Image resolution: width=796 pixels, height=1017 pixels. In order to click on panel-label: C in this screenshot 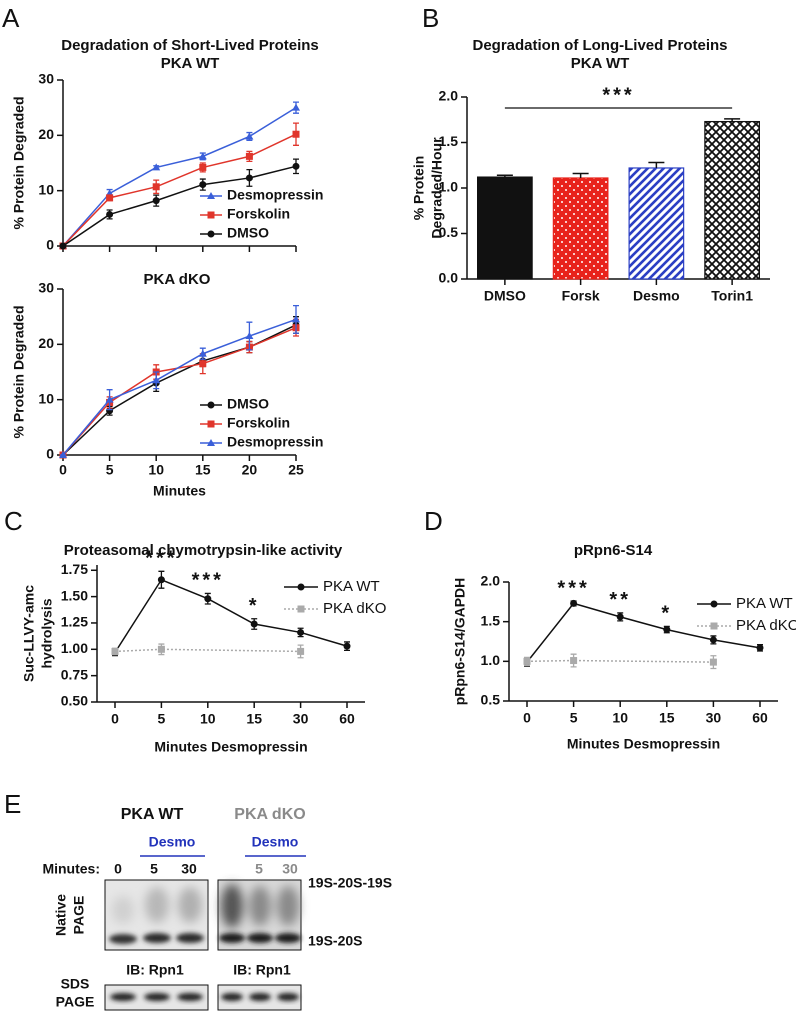, I will do `click(13, 521)`.